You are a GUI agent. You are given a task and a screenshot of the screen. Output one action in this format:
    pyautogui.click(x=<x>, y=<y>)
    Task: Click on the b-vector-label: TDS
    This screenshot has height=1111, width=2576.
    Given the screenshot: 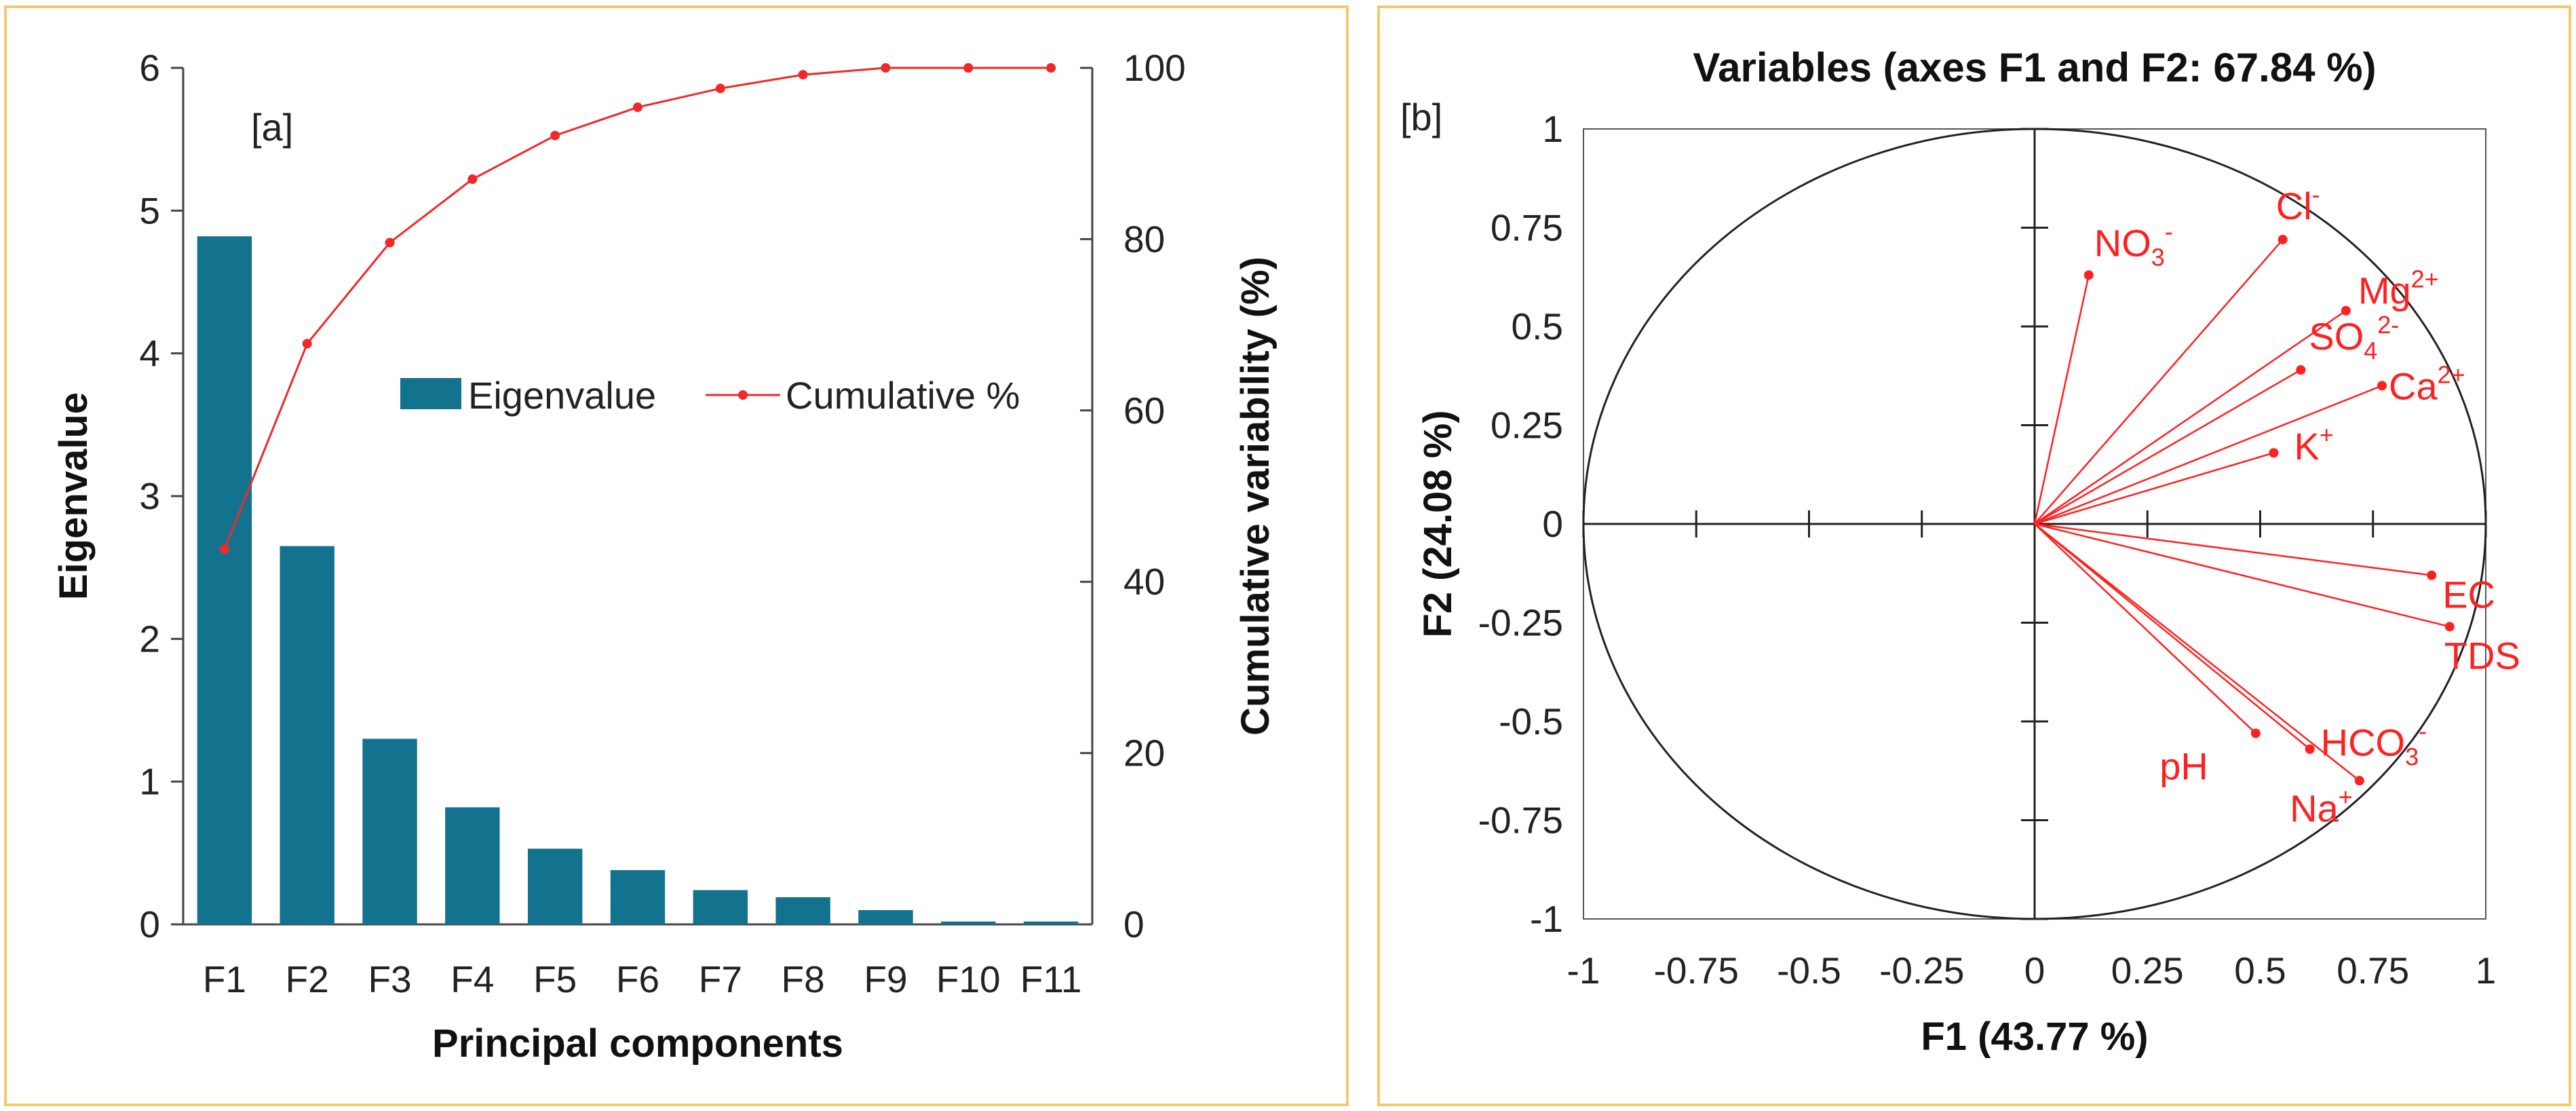 What is the action you would take?
    pyautogui.click(x=2482, y=655)
    